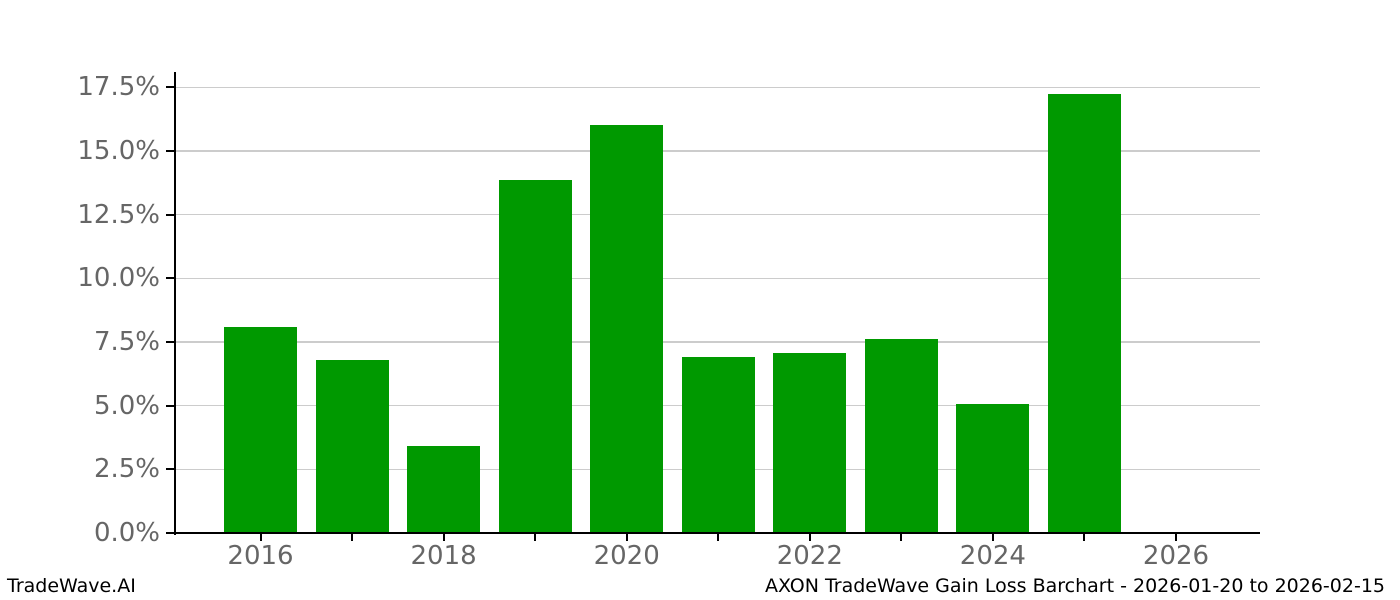 The image size is (1400, 600). What do you see at coordinates (1176, 556) in the screenshot?
I see `x-tick-label: 2026` at bounding box center [1176, 556].